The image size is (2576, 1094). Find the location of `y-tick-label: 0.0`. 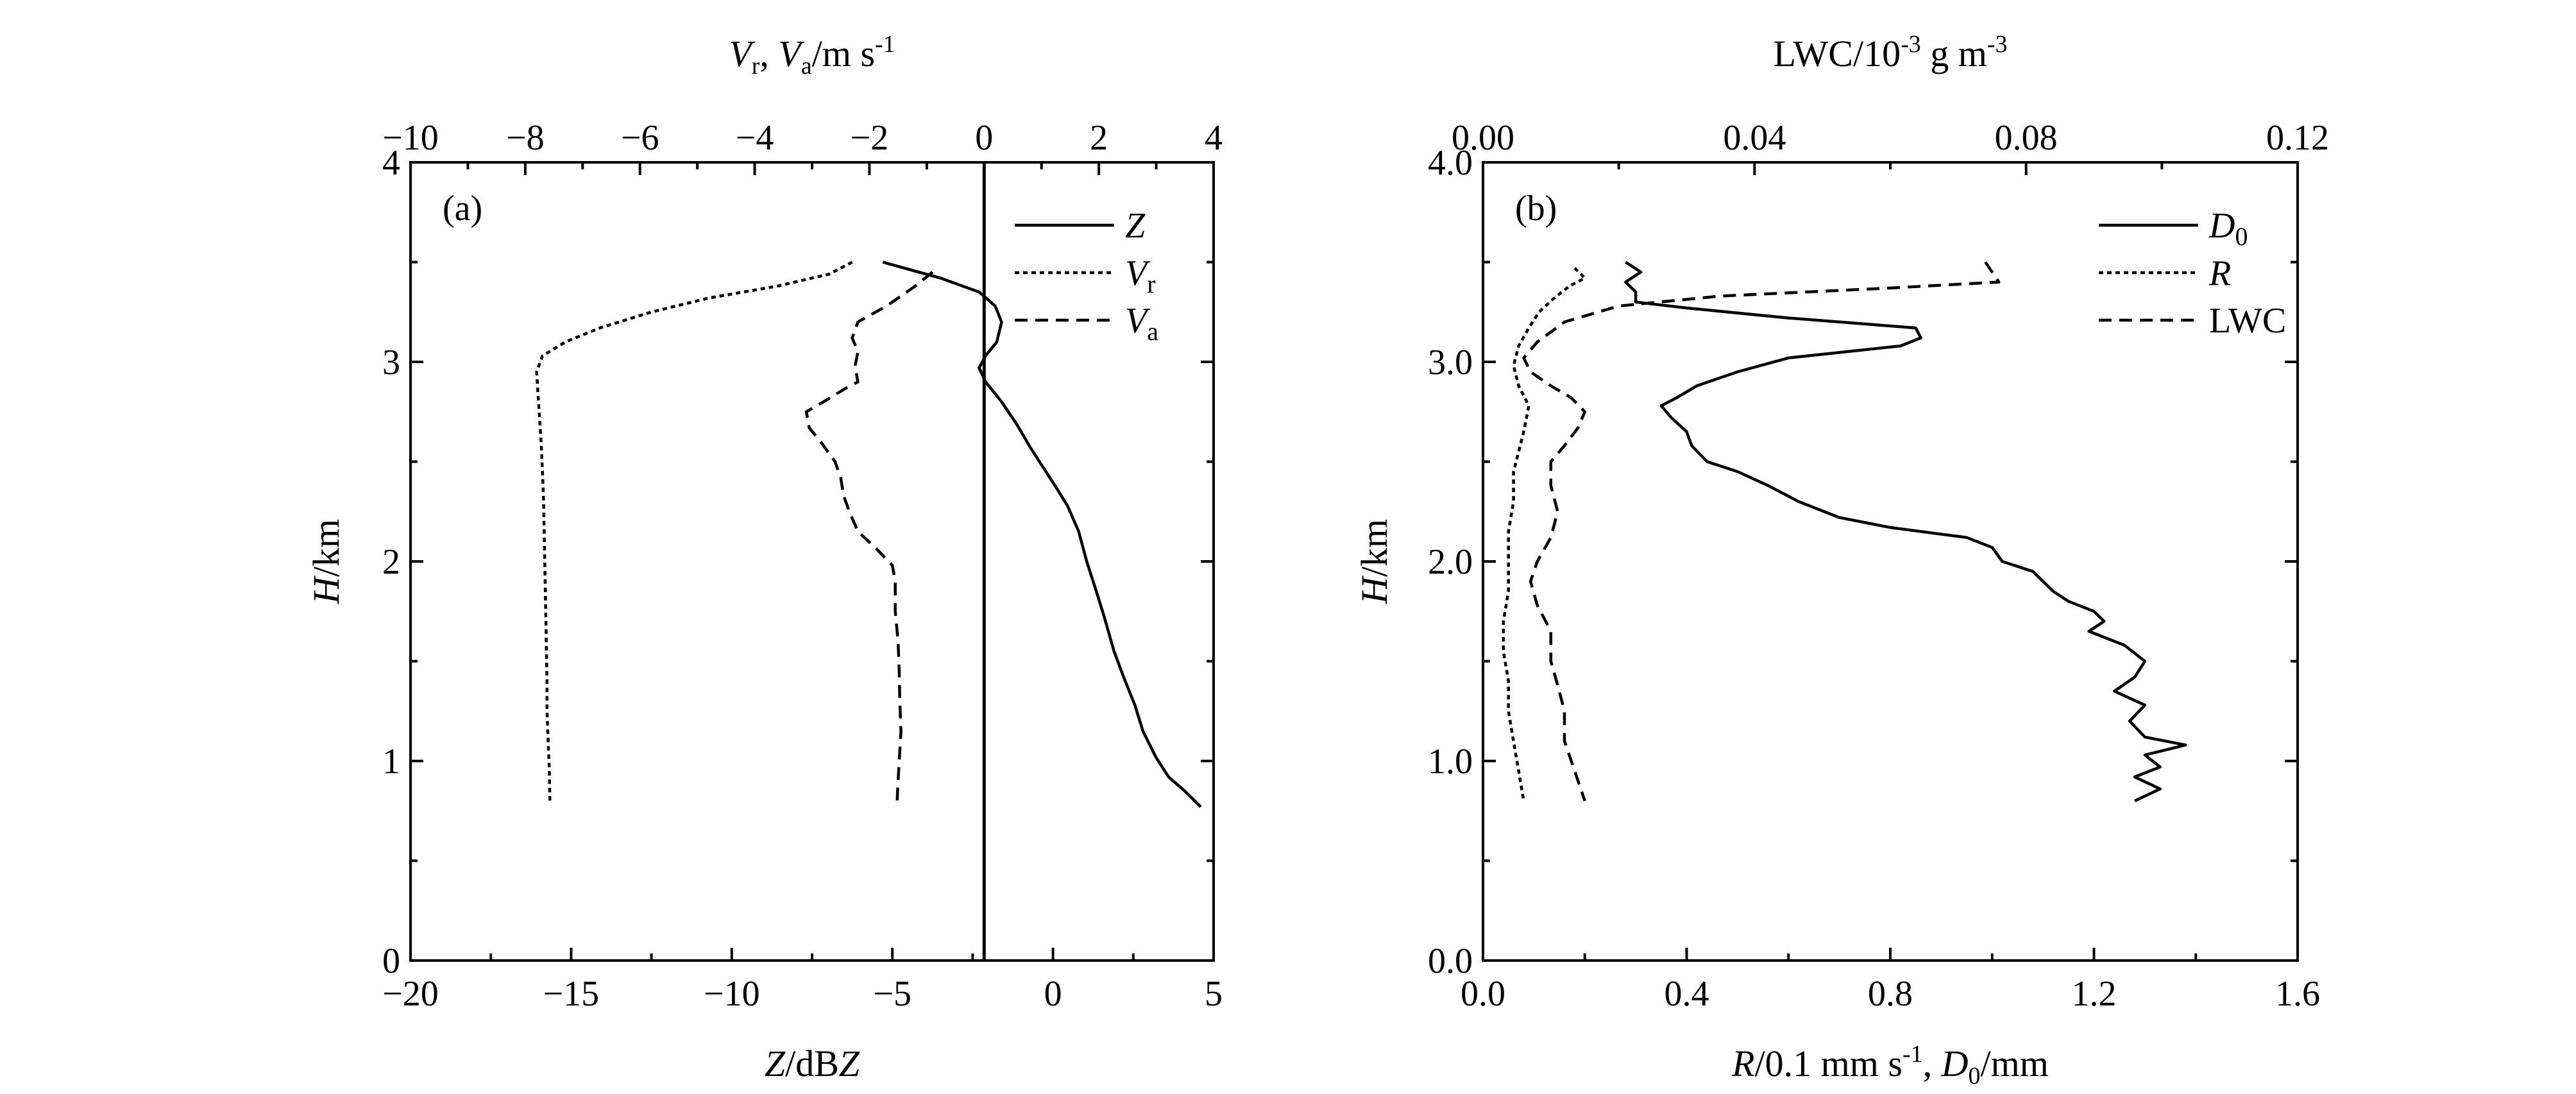

y-tick-label: 0.0 is located at coordinates (1450, 961).